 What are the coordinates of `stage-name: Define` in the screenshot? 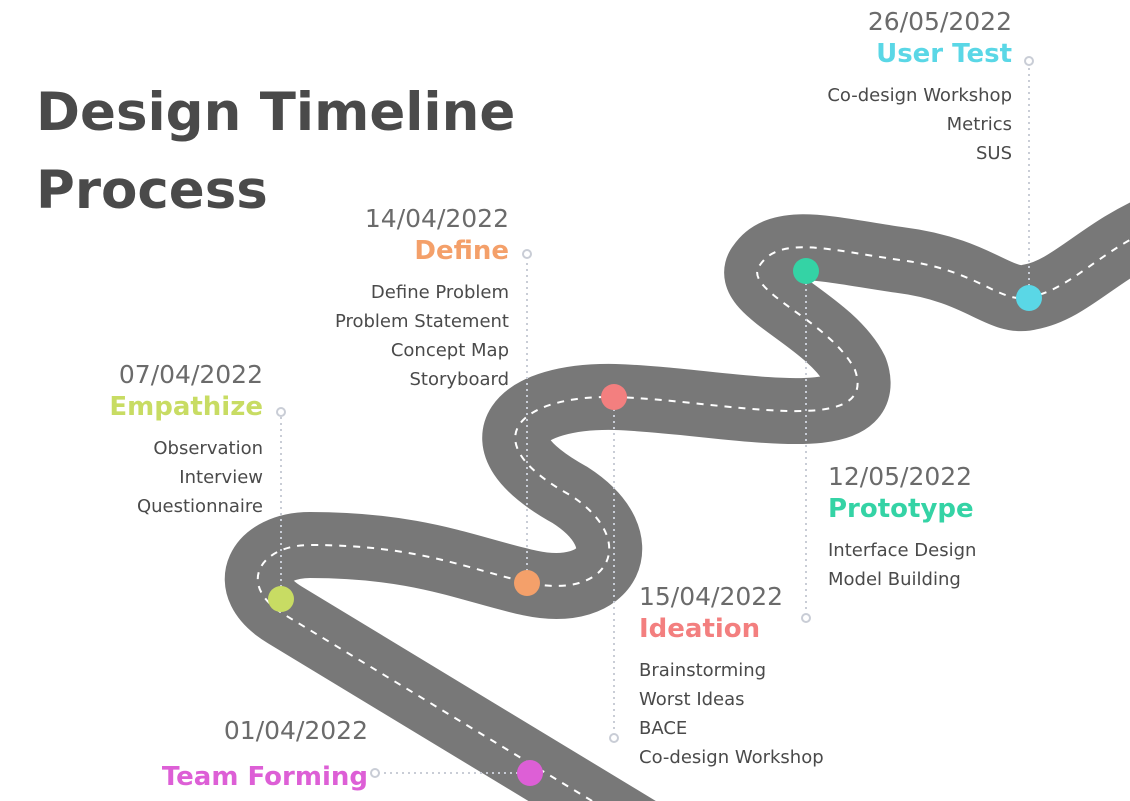 It's located at (461, 251).